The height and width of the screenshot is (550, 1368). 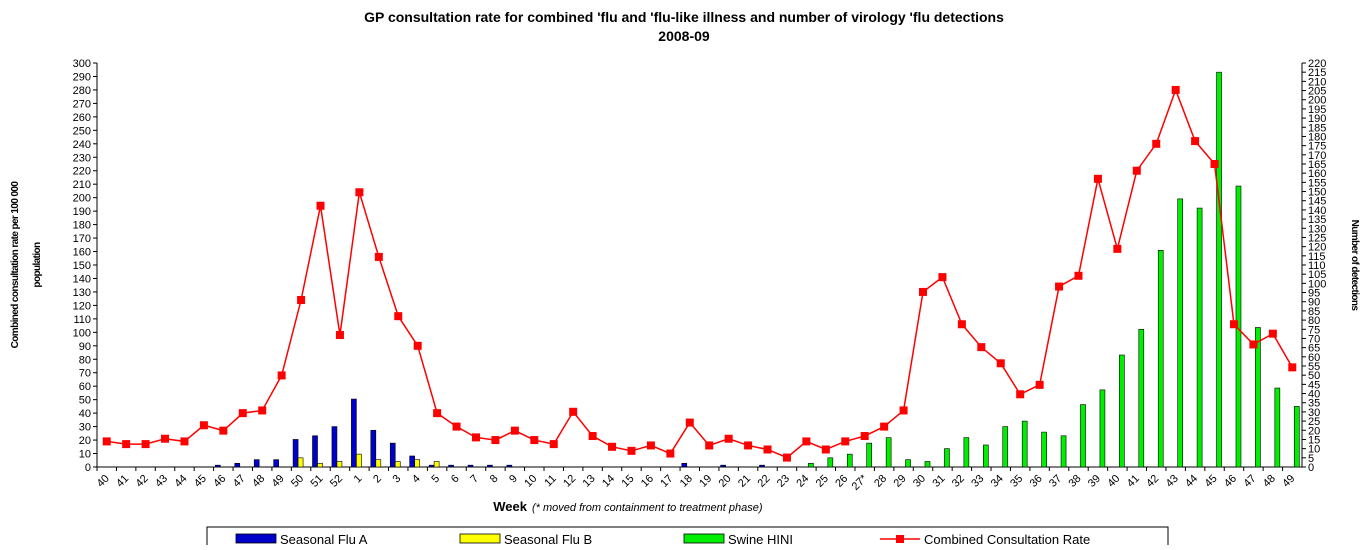 I want to click on x-tick-label: 36, so click(x=1036, y=481).